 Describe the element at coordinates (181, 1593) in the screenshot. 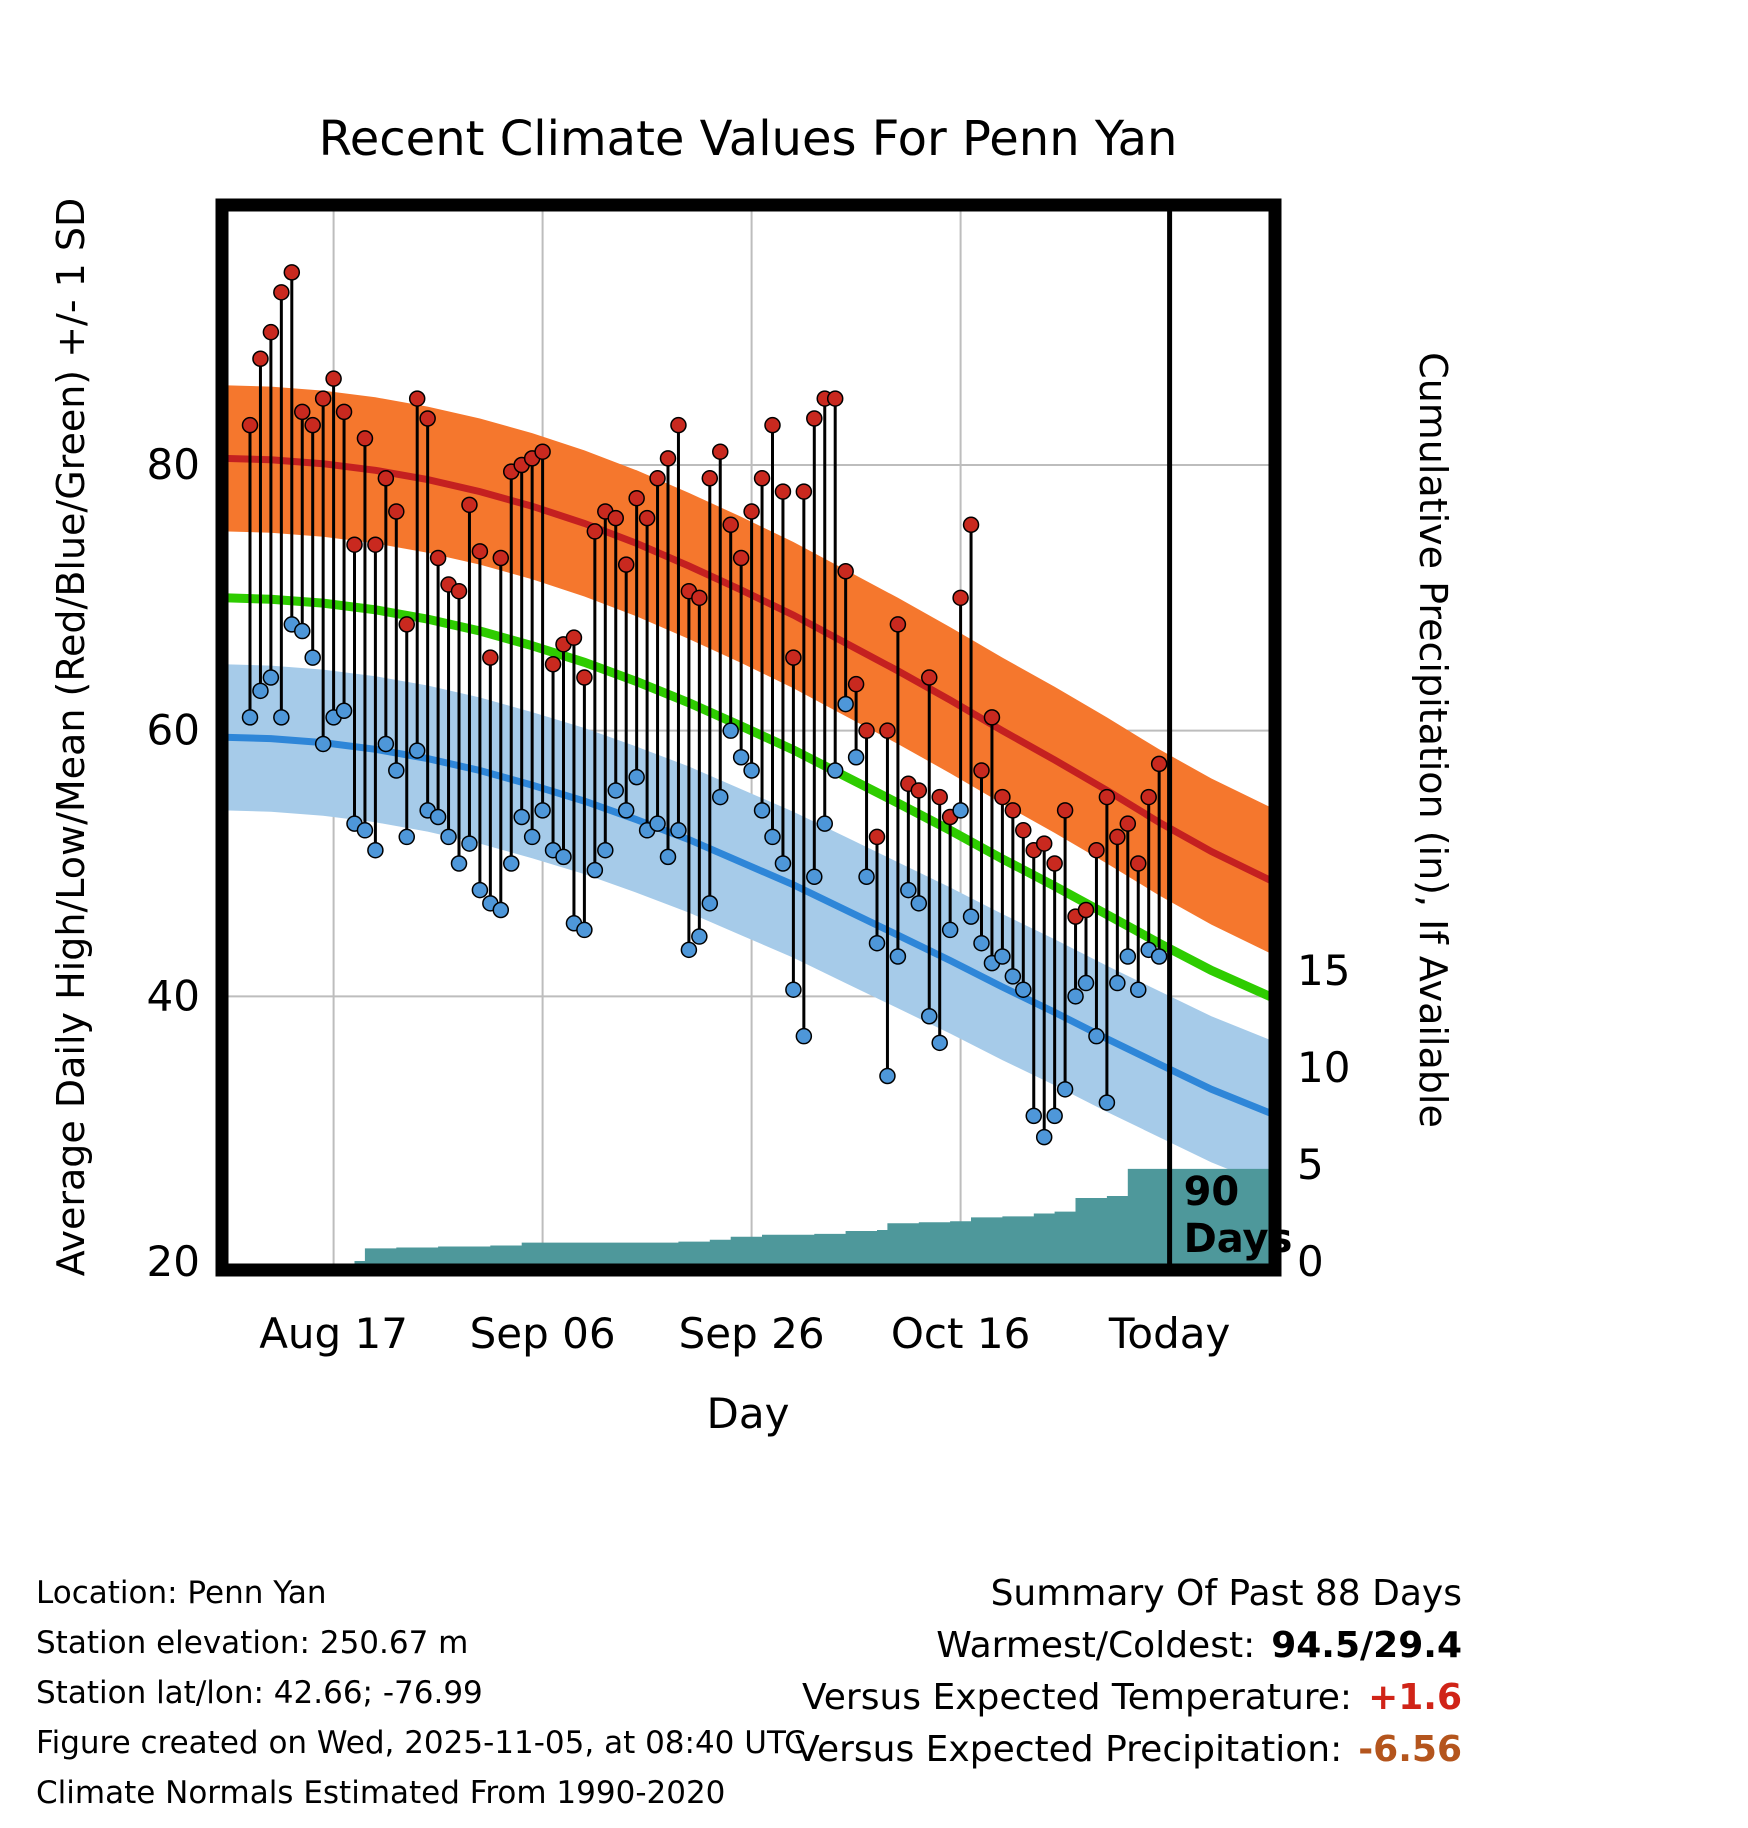

I see `station-location: Location: Penn Yan` at that location.